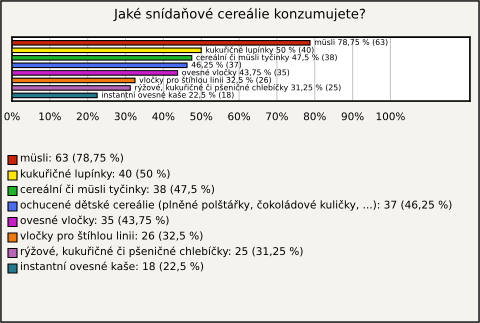  What do you see at coordinates (277, 116) in the screenshot?
I see `x-tick-label: 70%` at bounding box center [277, 116].